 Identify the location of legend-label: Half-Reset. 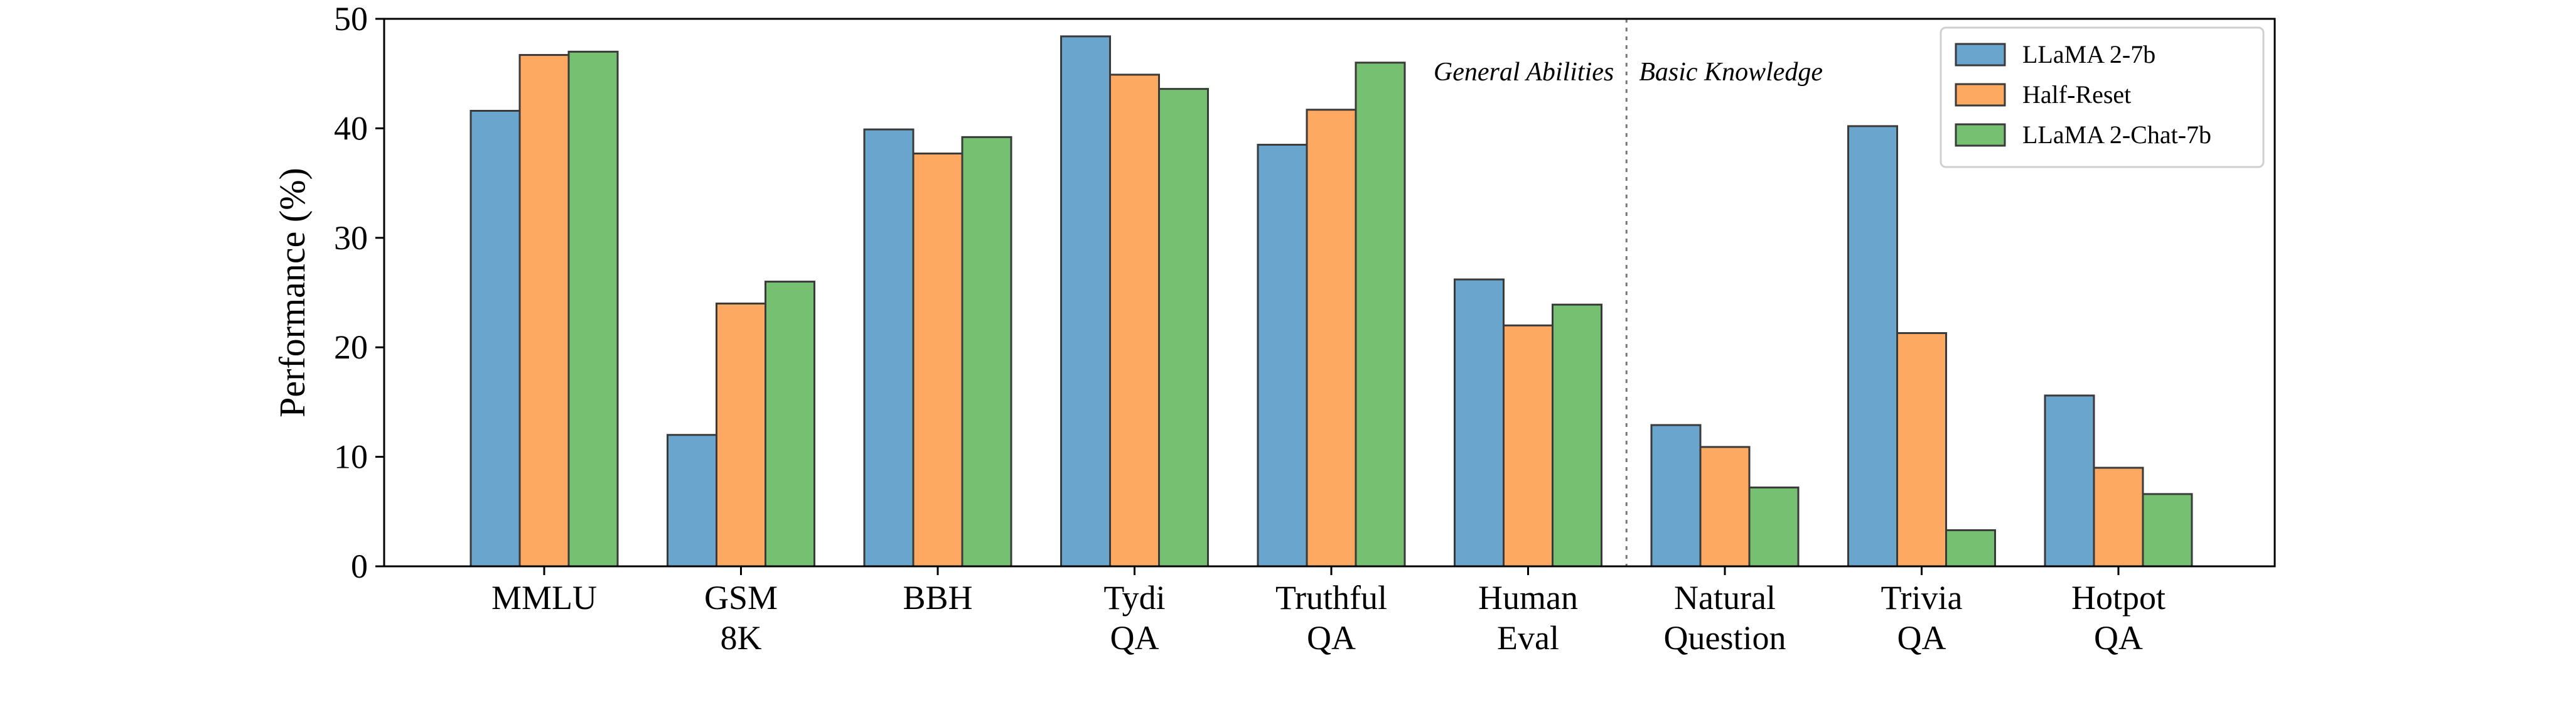
(2076, 94).